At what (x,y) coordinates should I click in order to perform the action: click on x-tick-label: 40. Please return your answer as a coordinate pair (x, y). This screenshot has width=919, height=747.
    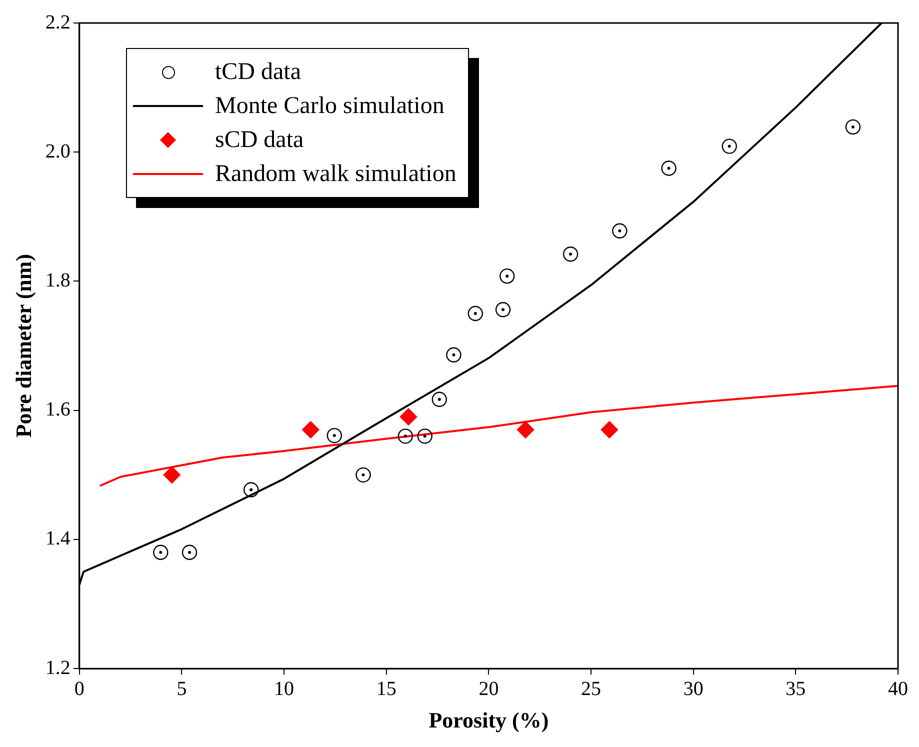
    Looking at the image, I should click on (898, 689).